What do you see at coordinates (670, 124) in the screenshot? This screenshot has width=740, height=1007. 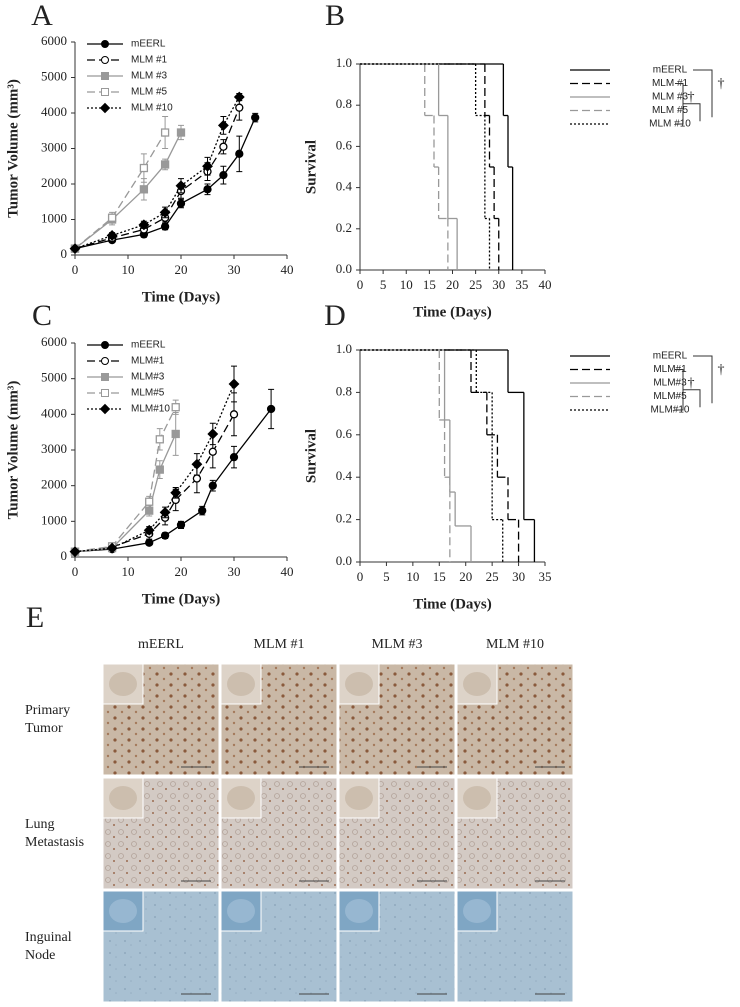 I see `legend-label: MLM #10` at bounding box center [670, 124].